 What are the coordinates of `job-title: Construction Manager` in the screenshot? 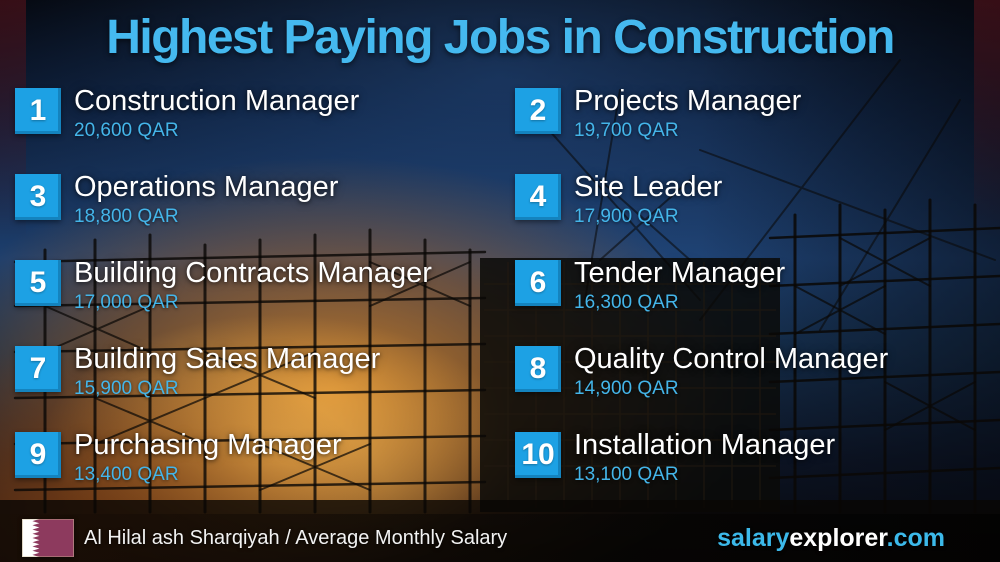 It's located at (217, 101).